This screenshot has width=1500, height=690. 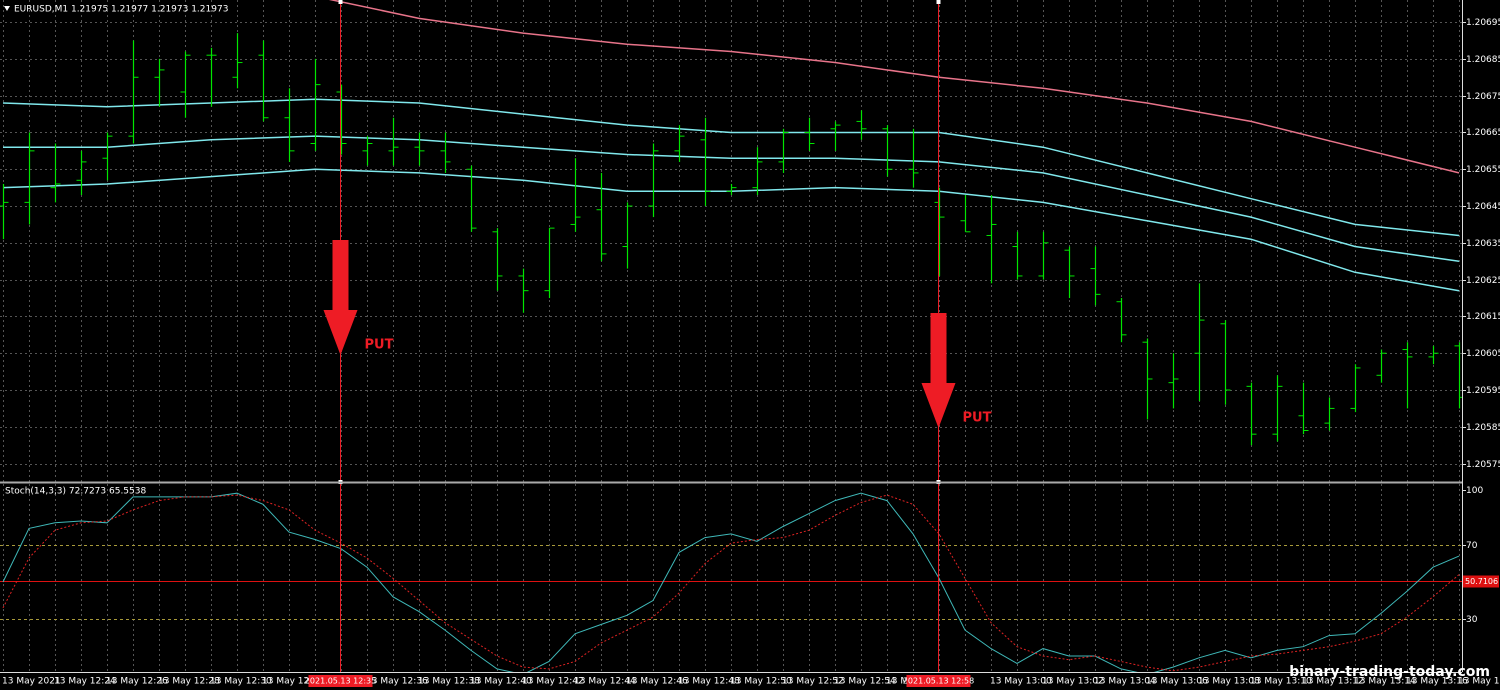 What do you see at coordinates (1483, 207) in the screenshot?
I see `y-tick-label: 1.20645` at bounding box center [1483, 207].